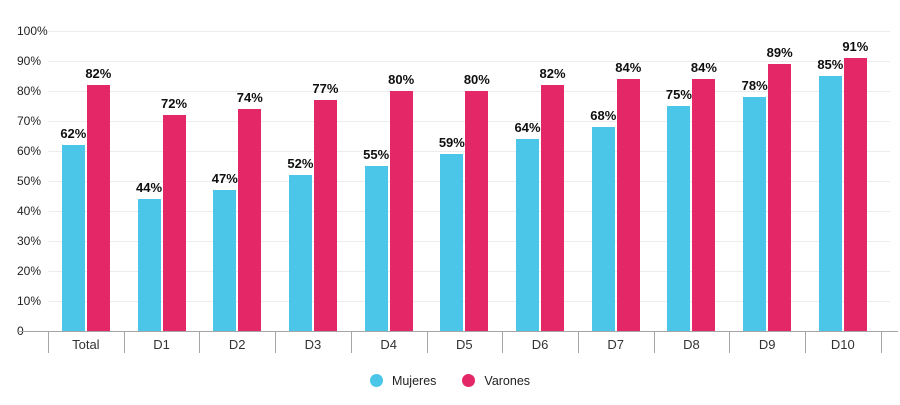  Describe the element at coordinates (603, 115) in the screenshot. I see `bar-value-label: 68%` at that location.